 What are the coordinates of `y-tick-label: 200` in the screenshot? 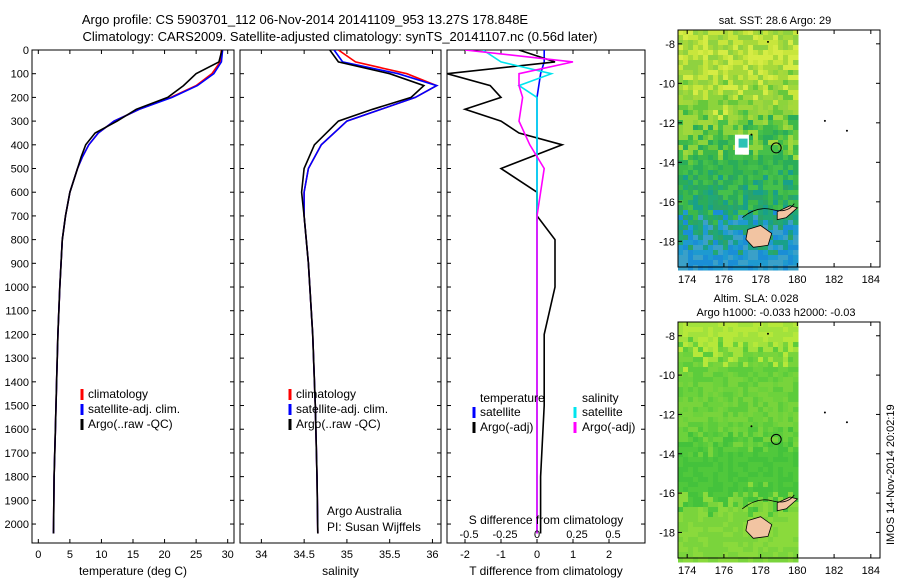 It's located at (20, 98).